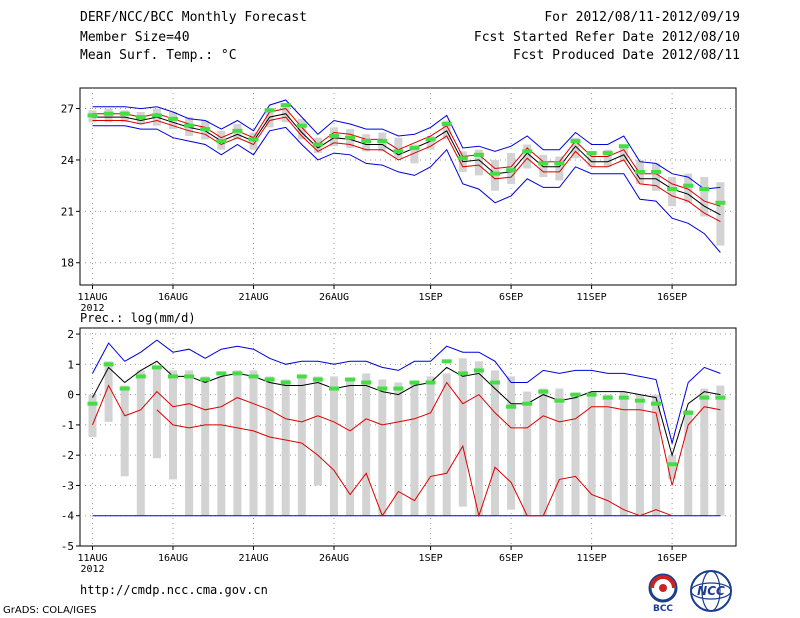  I want to click on refer-date: Fcst Started Refer Date 2012/08/10, so click(606, 37).